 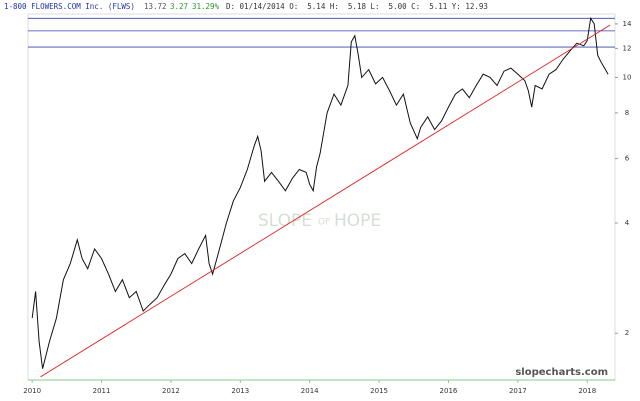 I want to click on watermark: HOPE, so click(x=357, y=221).